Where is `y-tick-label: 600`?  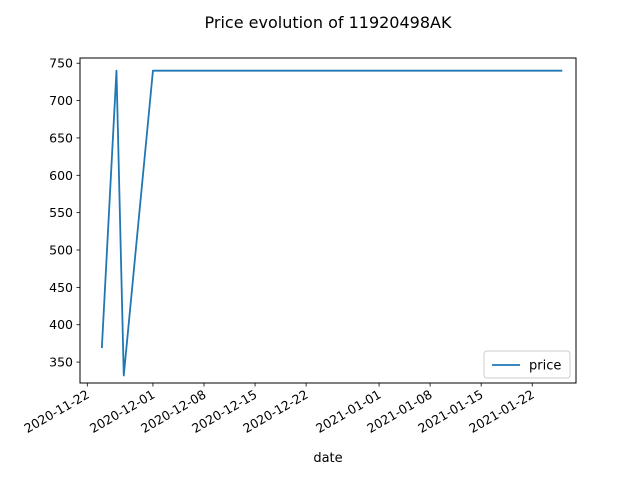 y-tick-label: 600 is located at coordinates (61, 175).